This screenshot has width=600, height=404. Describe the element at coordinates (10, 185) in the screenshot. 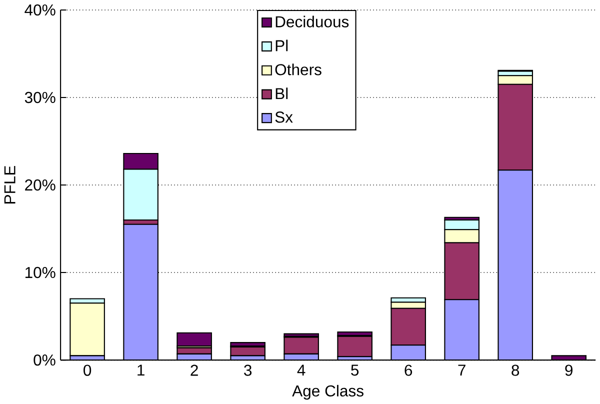

I see `y-axis-title: PFLE` at that location.